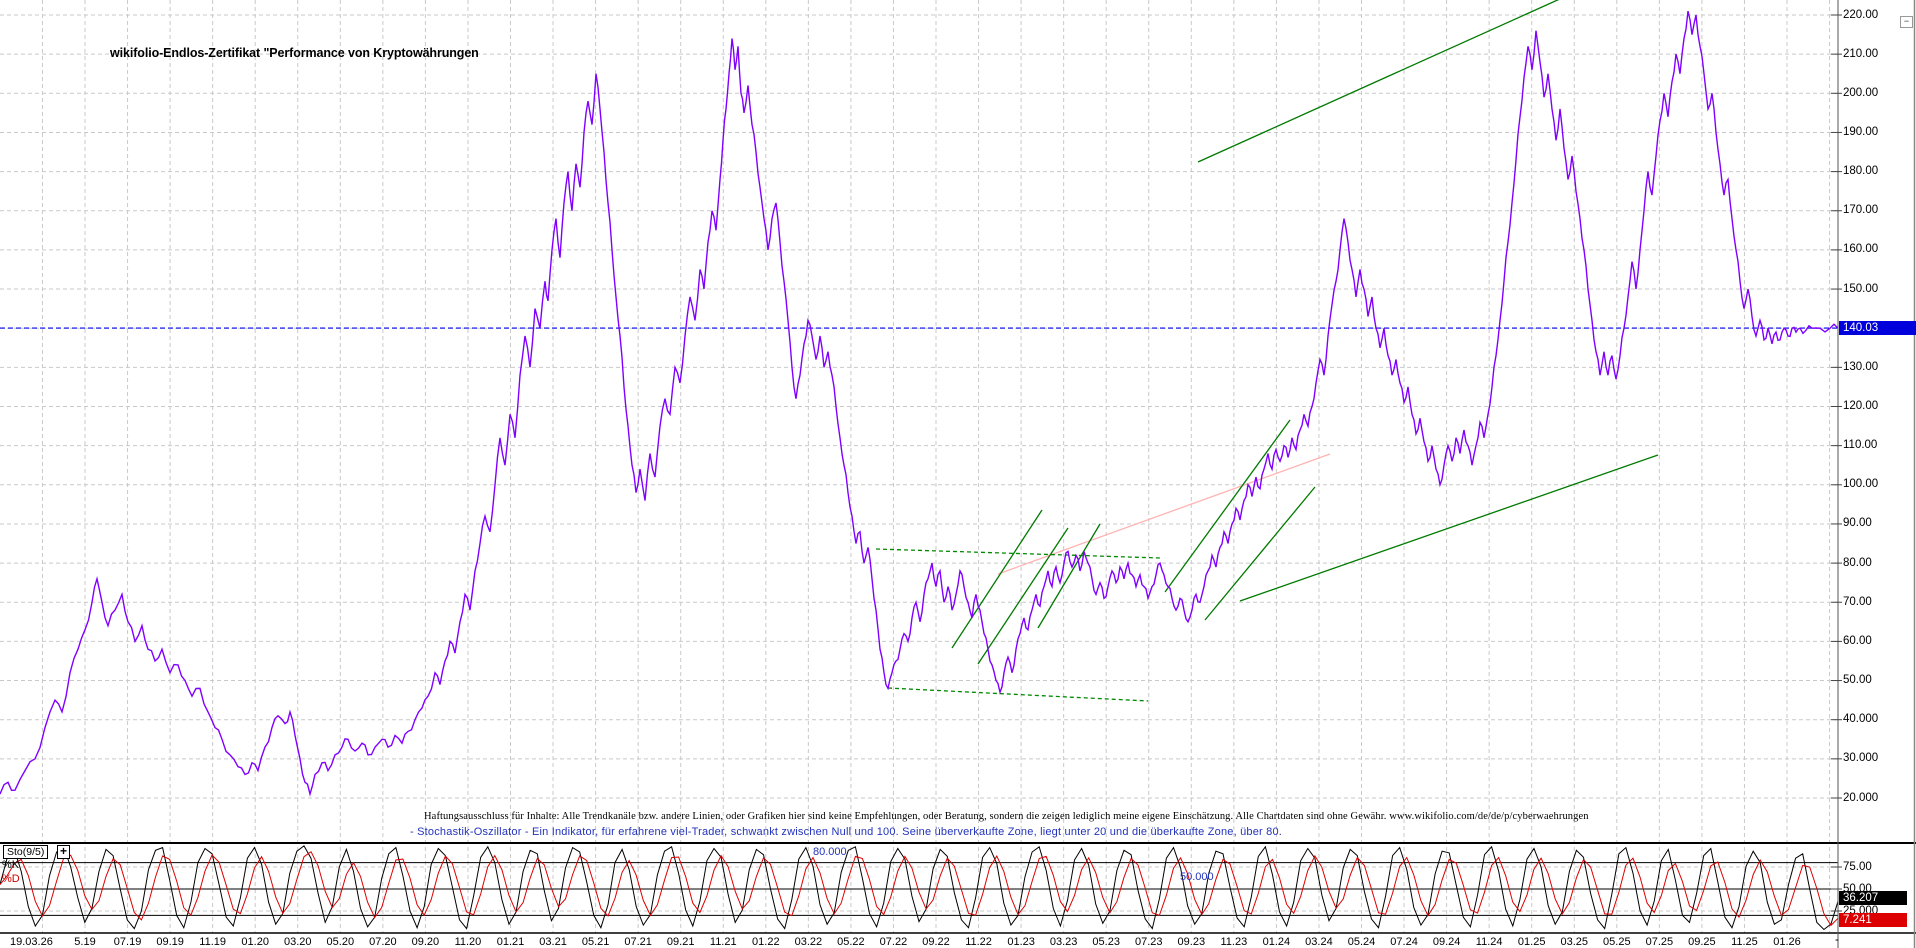 Image resolution: width=1916 pixels, height=948 pixels. What do you see at coordinates (1873, 920) in the screenshot?
I see `percent-d-value-badge: 7.241` at bounding box center [1873, 920].